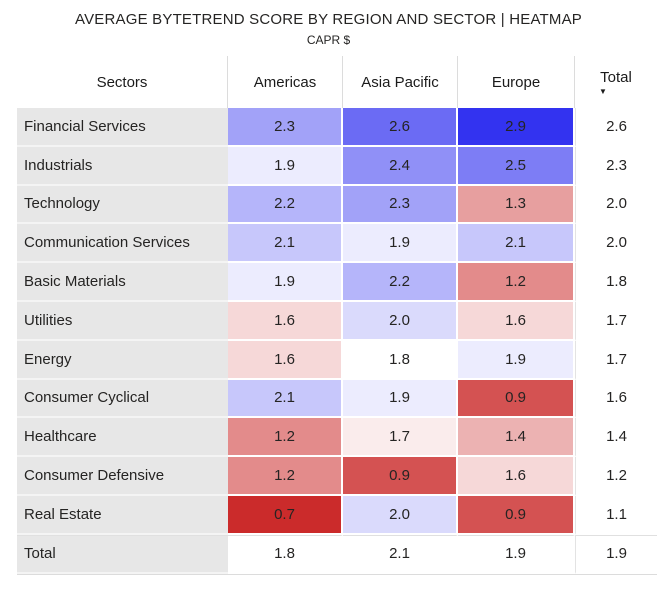 Image resolution: width=657 pixels, height=590 pixels. What do you see at coordinates (122, 360) in the screenshot?
I see `row-label: Energy` at bounding box center [122, 360].